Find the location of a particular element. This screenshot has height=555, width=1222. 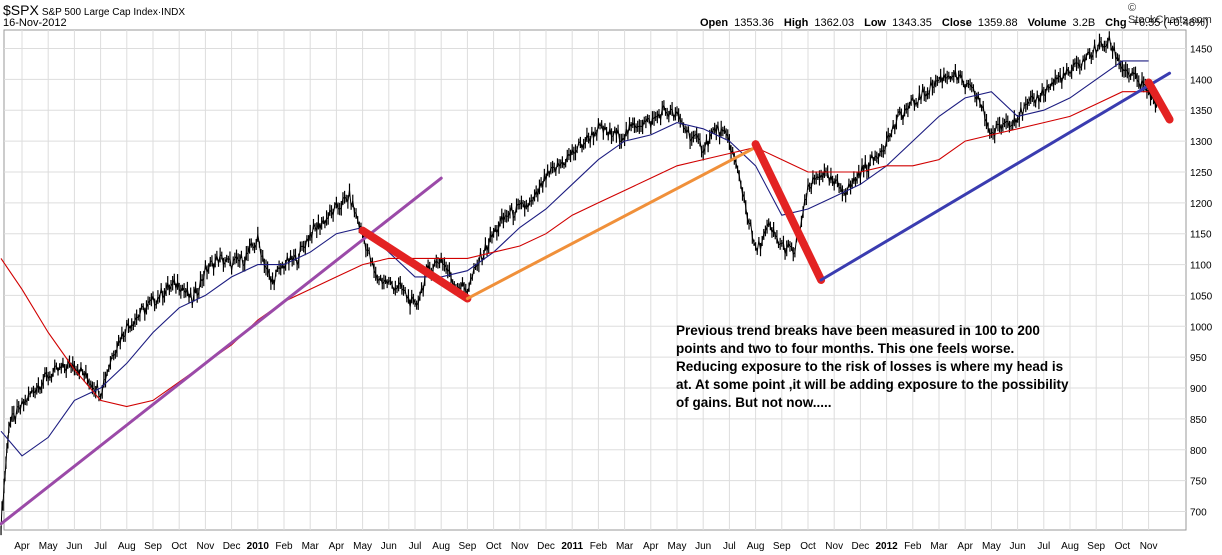

y-tick-label: 1000 is located at coordinates (1201, 327).